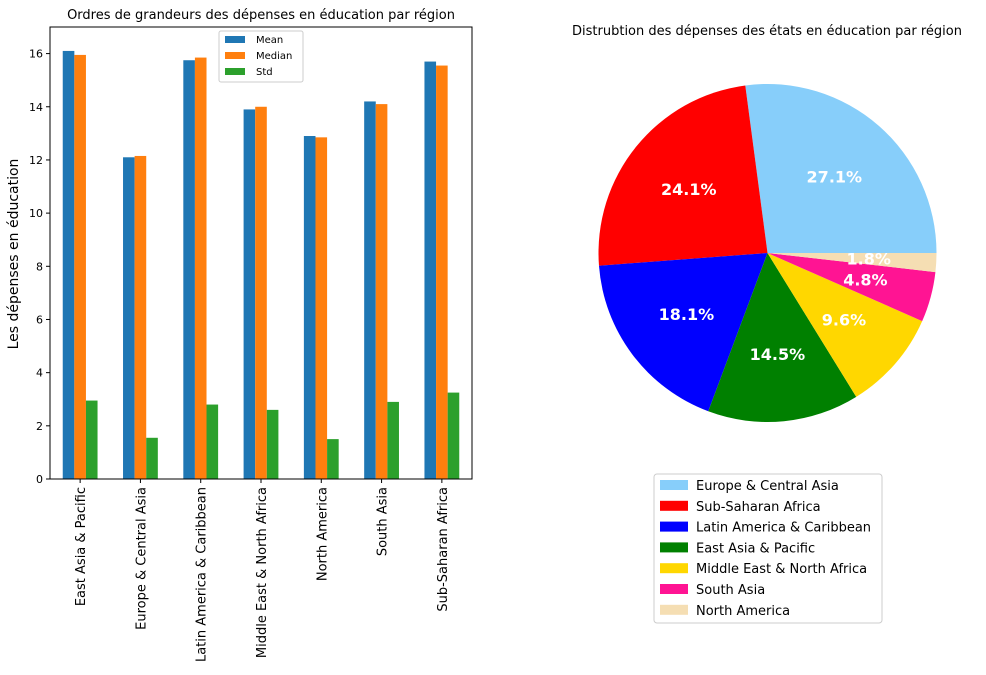 This screenshot has height=675, width=986. I want to click on pie-value-label: 1.8%, so click(869, 259).